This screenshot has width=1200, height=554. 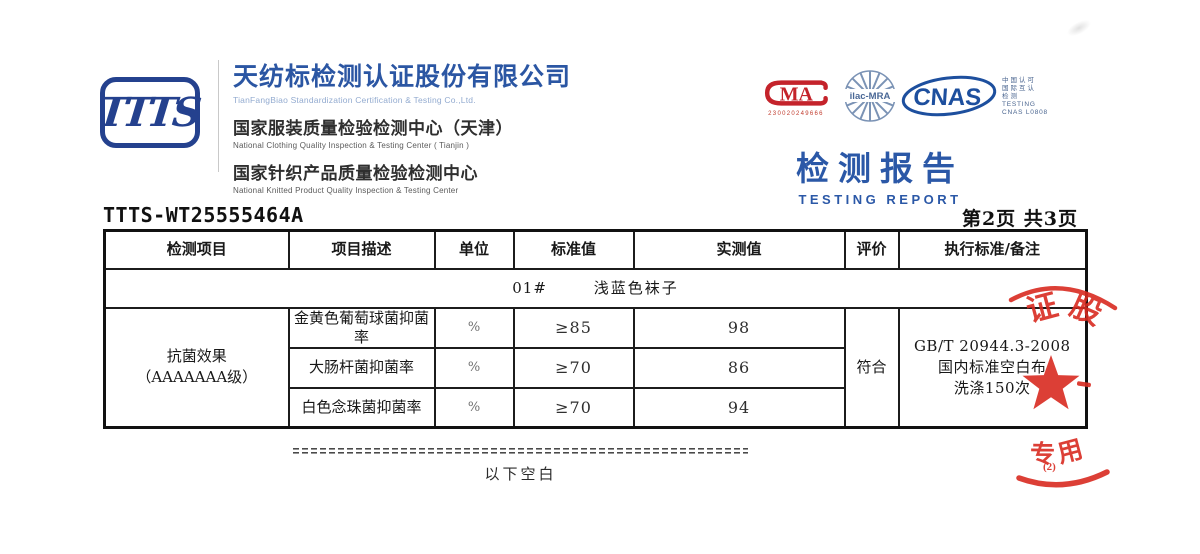 I want to click on standard-line: GB/T 20944.3-2008, so click(x=992, y=345).